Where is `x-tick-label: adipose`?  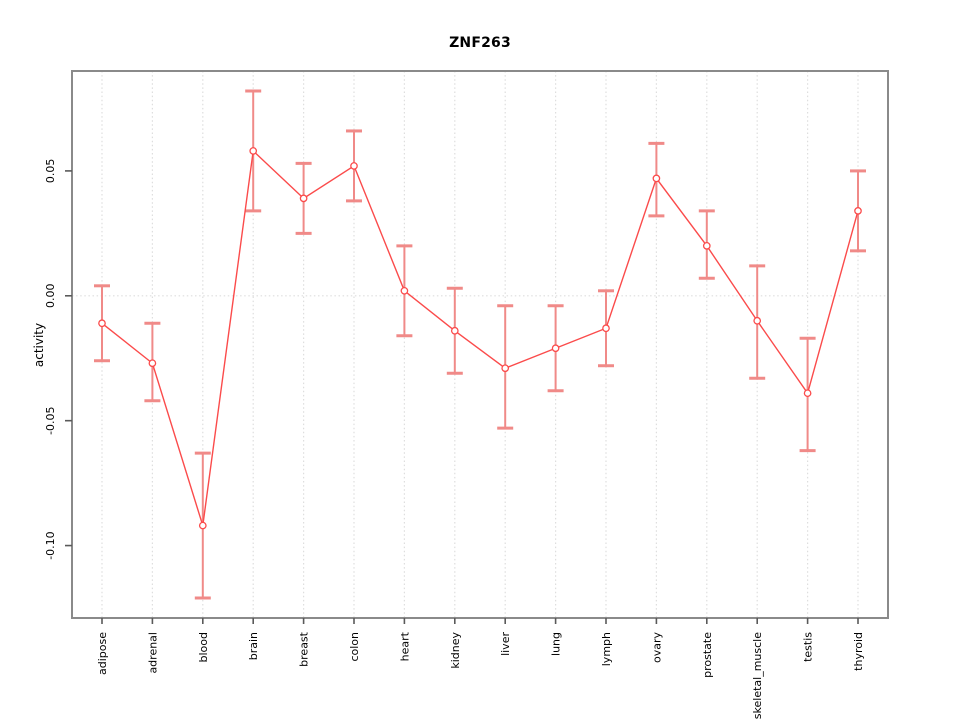 x-tick-label: adipose is located at coordinates (102, 653).